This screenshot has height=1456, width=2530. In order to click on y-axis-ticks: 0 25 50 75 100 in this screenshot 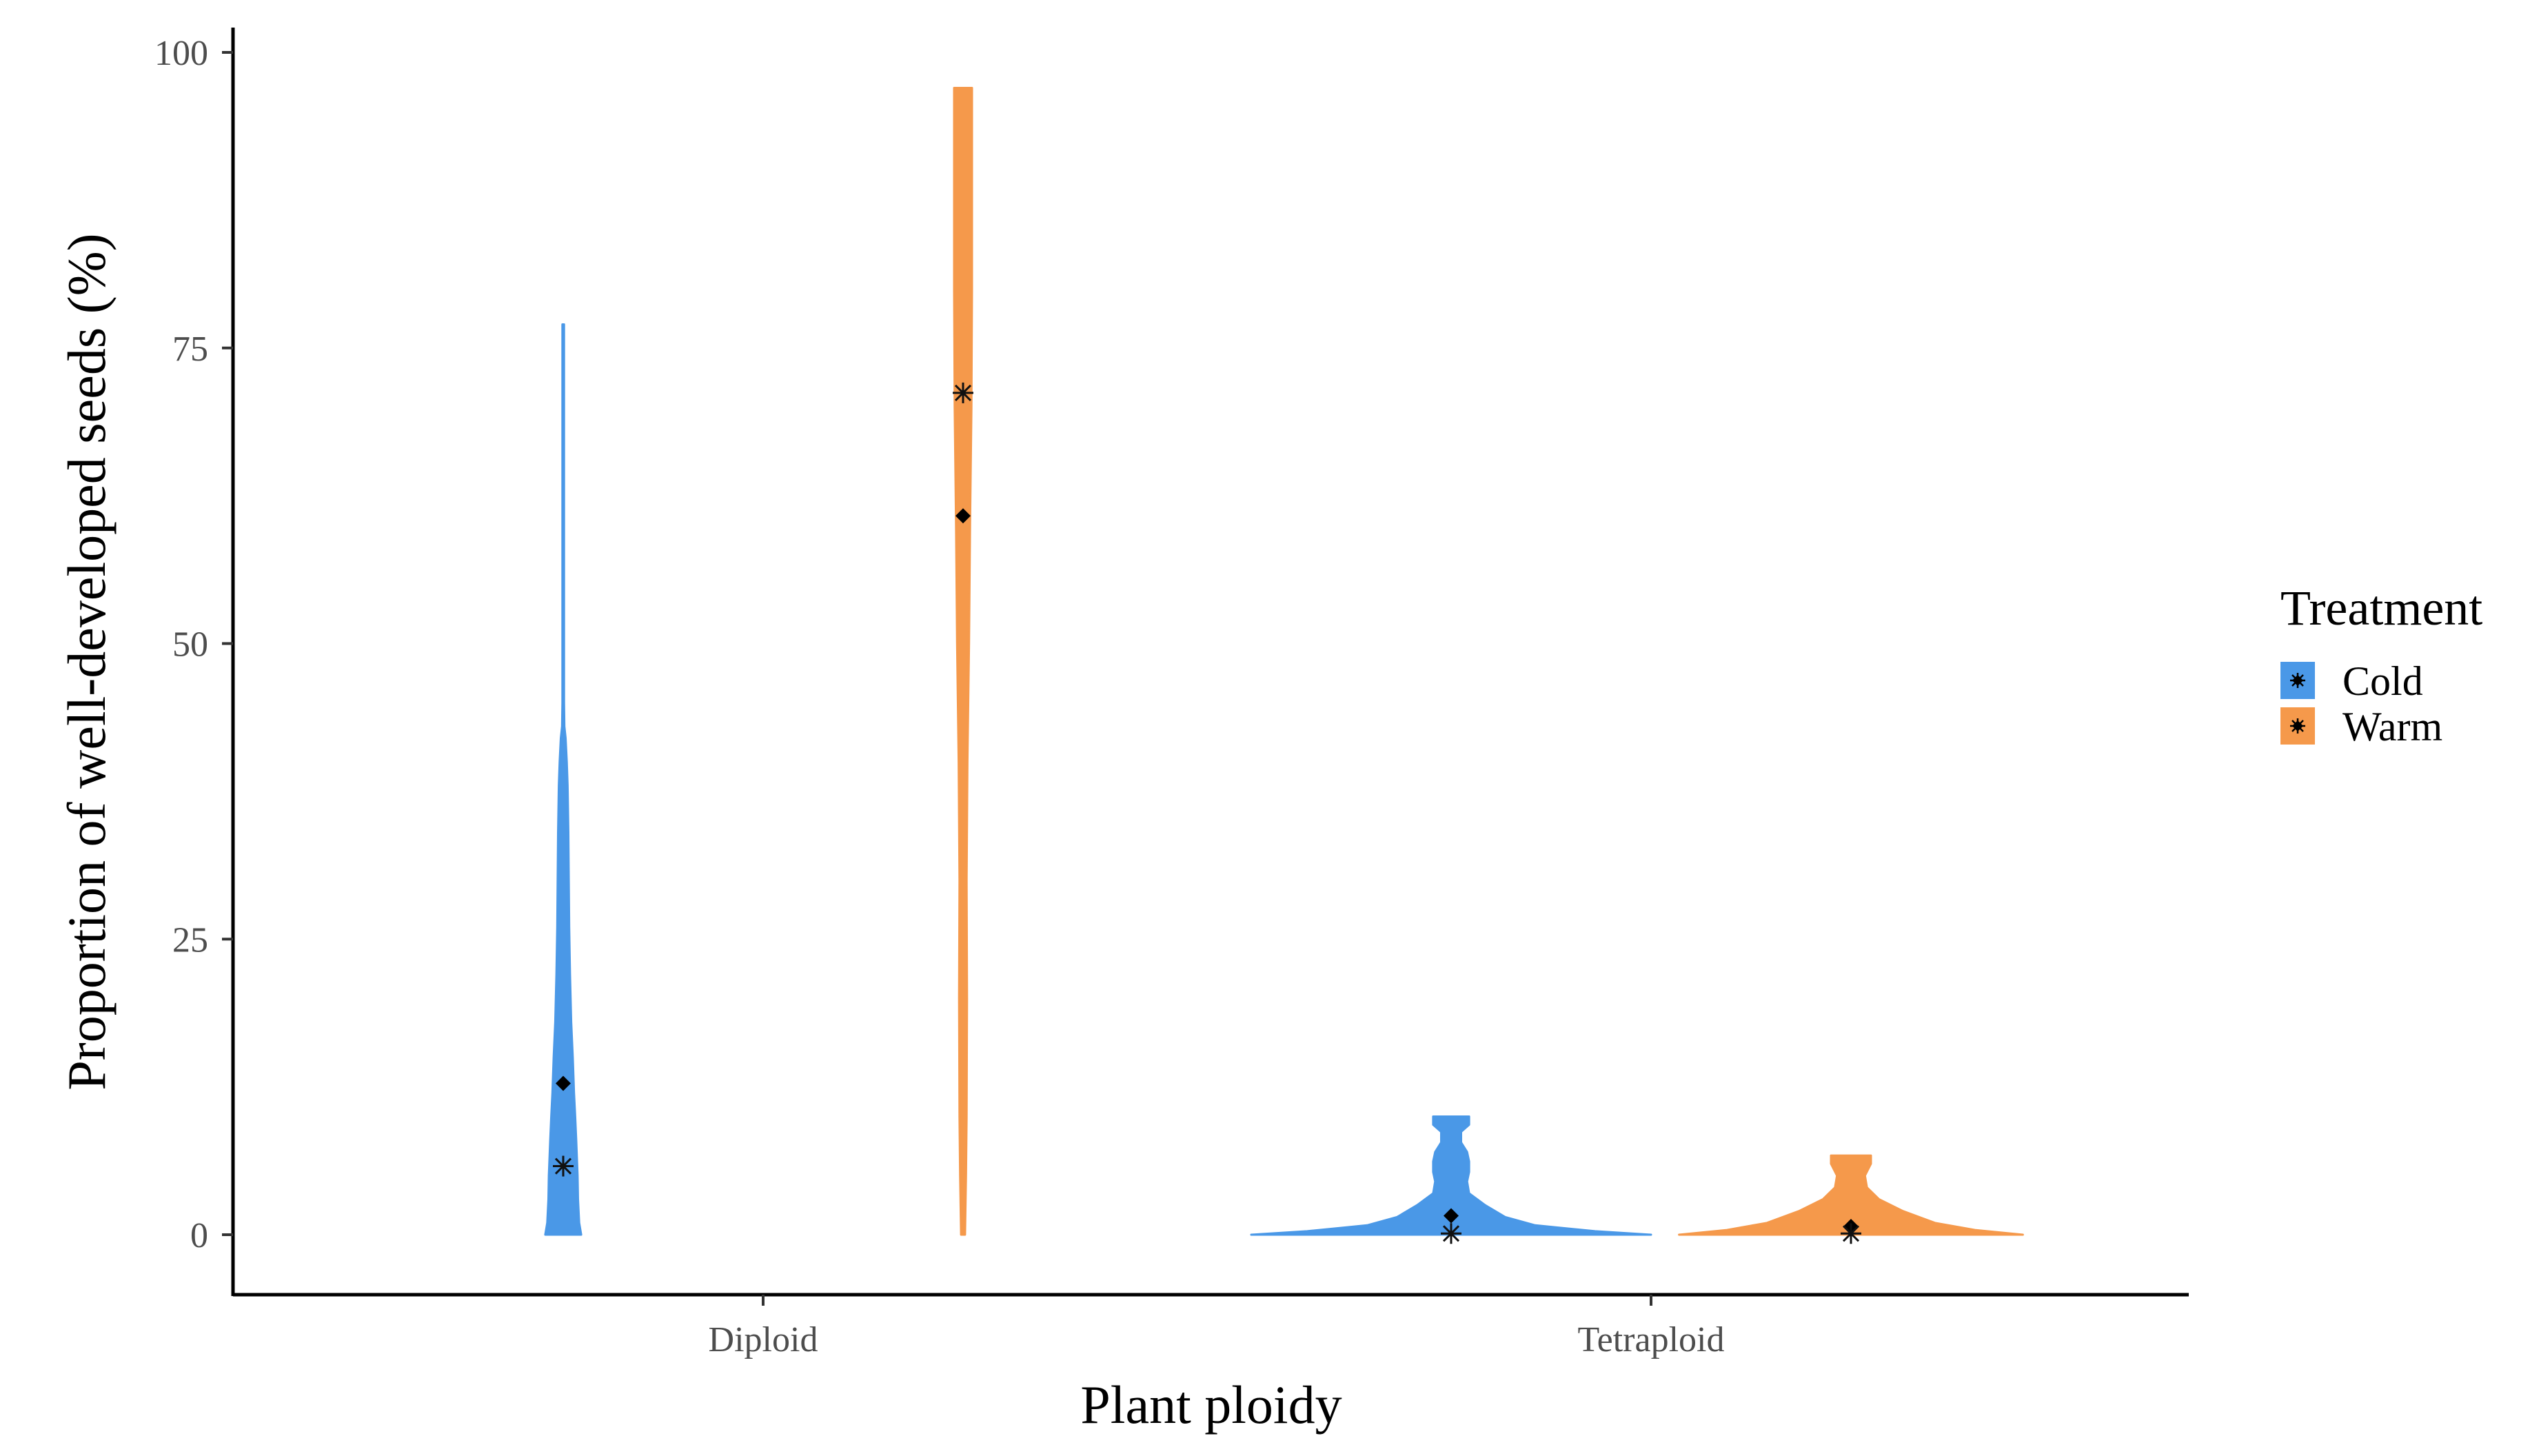, I will do `click(193, 644)`.